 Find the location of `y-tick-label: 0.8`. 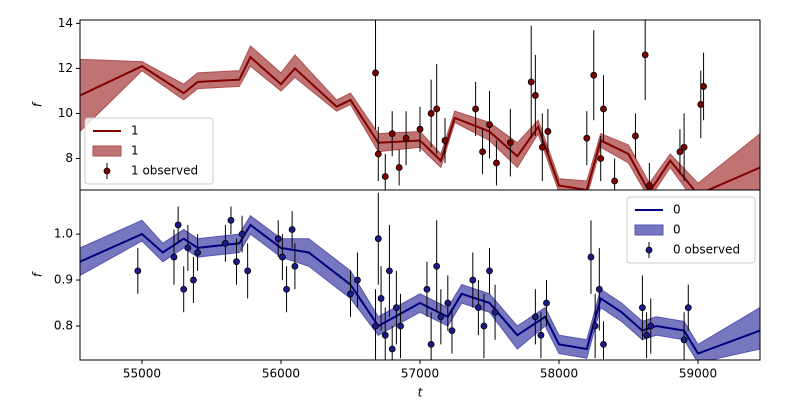

y-tick-label: 0.8 is located at coordinates (63, 326).